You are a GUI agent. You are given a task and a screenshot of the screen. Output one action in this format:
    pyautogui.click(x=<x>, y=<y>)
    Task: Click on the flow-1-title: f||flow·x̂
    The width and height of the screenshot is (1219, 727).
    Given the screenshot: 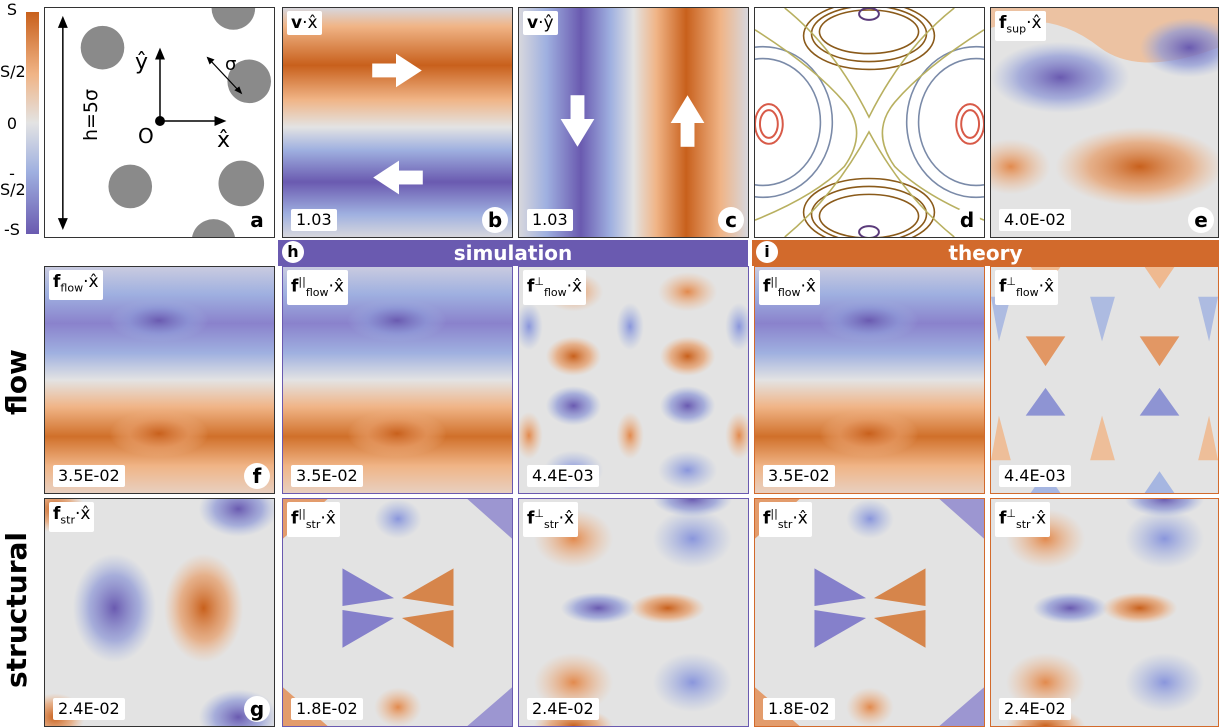 What is the action you would take?
    pyautogui.click(x=317, y=288)
    